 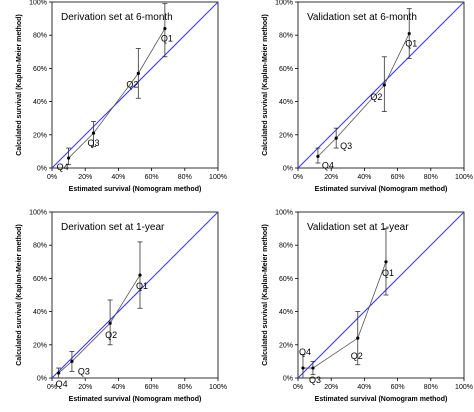 What do you see at coordinates (358, 227) in the screenshot?
I see `panel-title: Validation set at 1-year` at bounding box center [358, 227].